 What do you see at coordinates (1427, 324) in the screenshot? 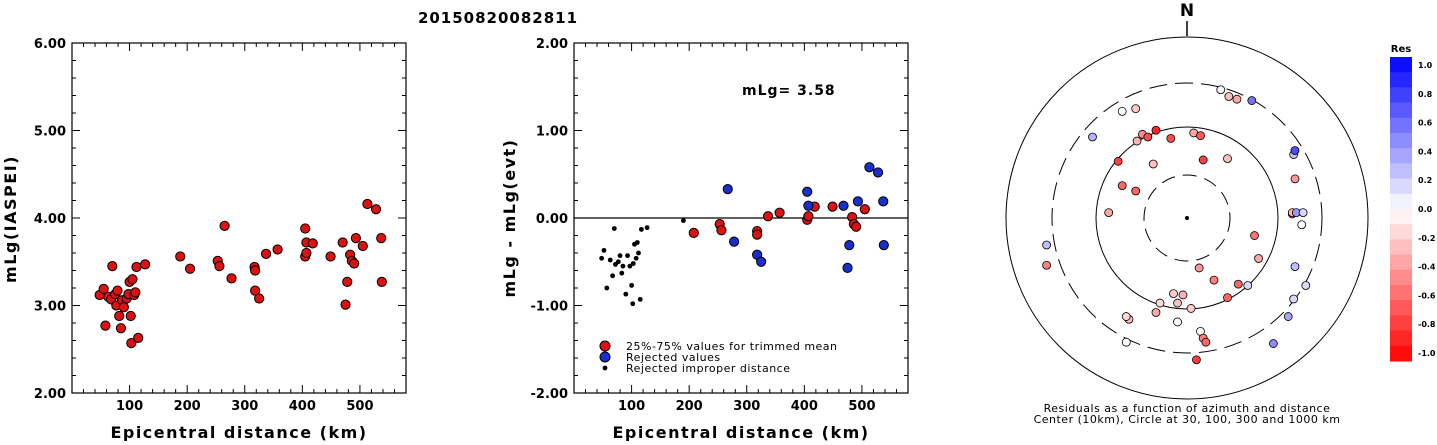
I see `colorbar-tick-label: -0.8` at bounding box center [1427, 324].